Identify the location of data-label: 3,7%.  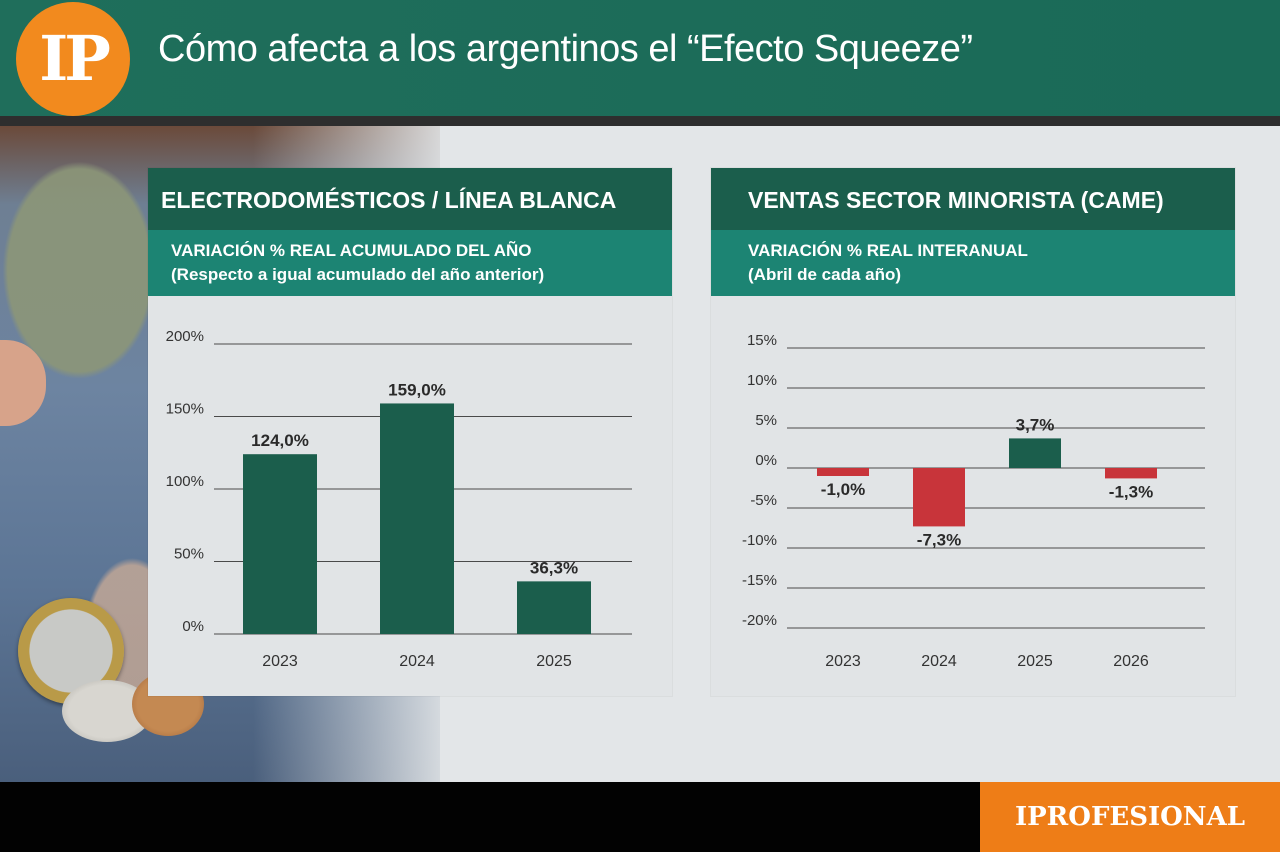
(1035, 424).